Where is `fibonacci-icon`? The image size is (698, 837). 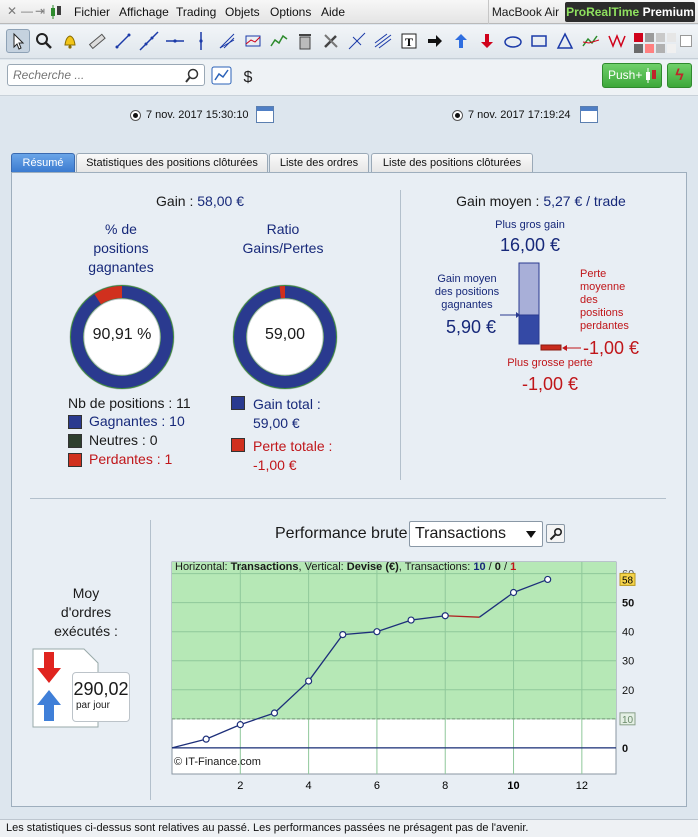 fibonacci-icon is located at coordinates (357, 41).